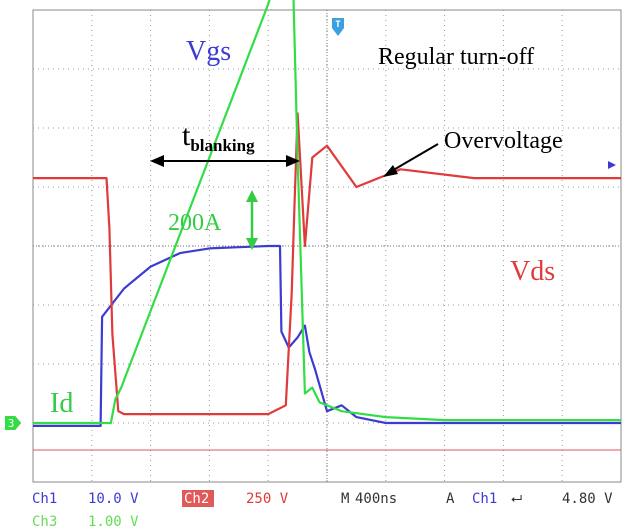 The image size is (622, 532). Describe the element at coordinates (44, 522) in the screenshot. I see `ch3-label: Ch3` at that location.